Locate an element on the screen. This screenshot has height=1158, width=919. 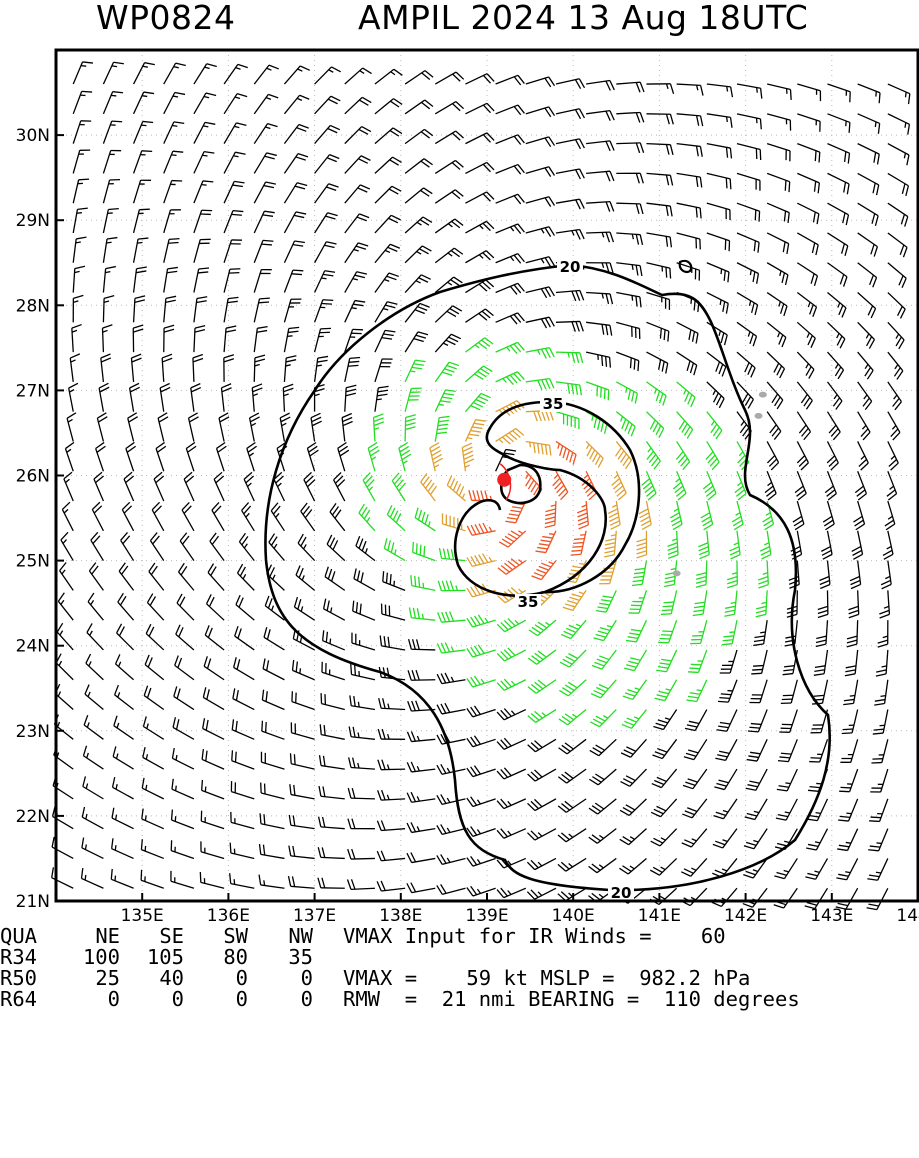
y-tick-label: 25N is located at coordinates (33, 562).